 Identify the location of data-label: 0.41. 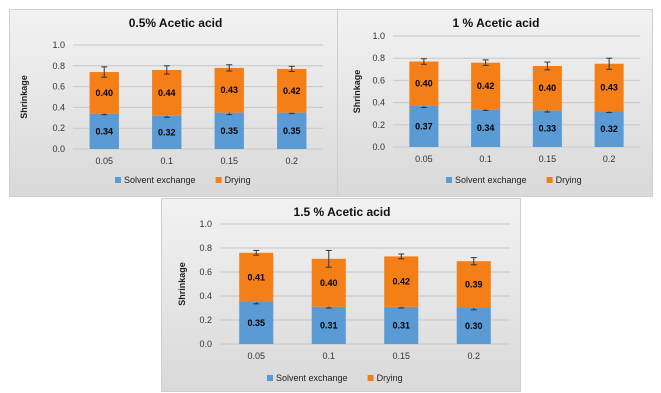
(256, 277).